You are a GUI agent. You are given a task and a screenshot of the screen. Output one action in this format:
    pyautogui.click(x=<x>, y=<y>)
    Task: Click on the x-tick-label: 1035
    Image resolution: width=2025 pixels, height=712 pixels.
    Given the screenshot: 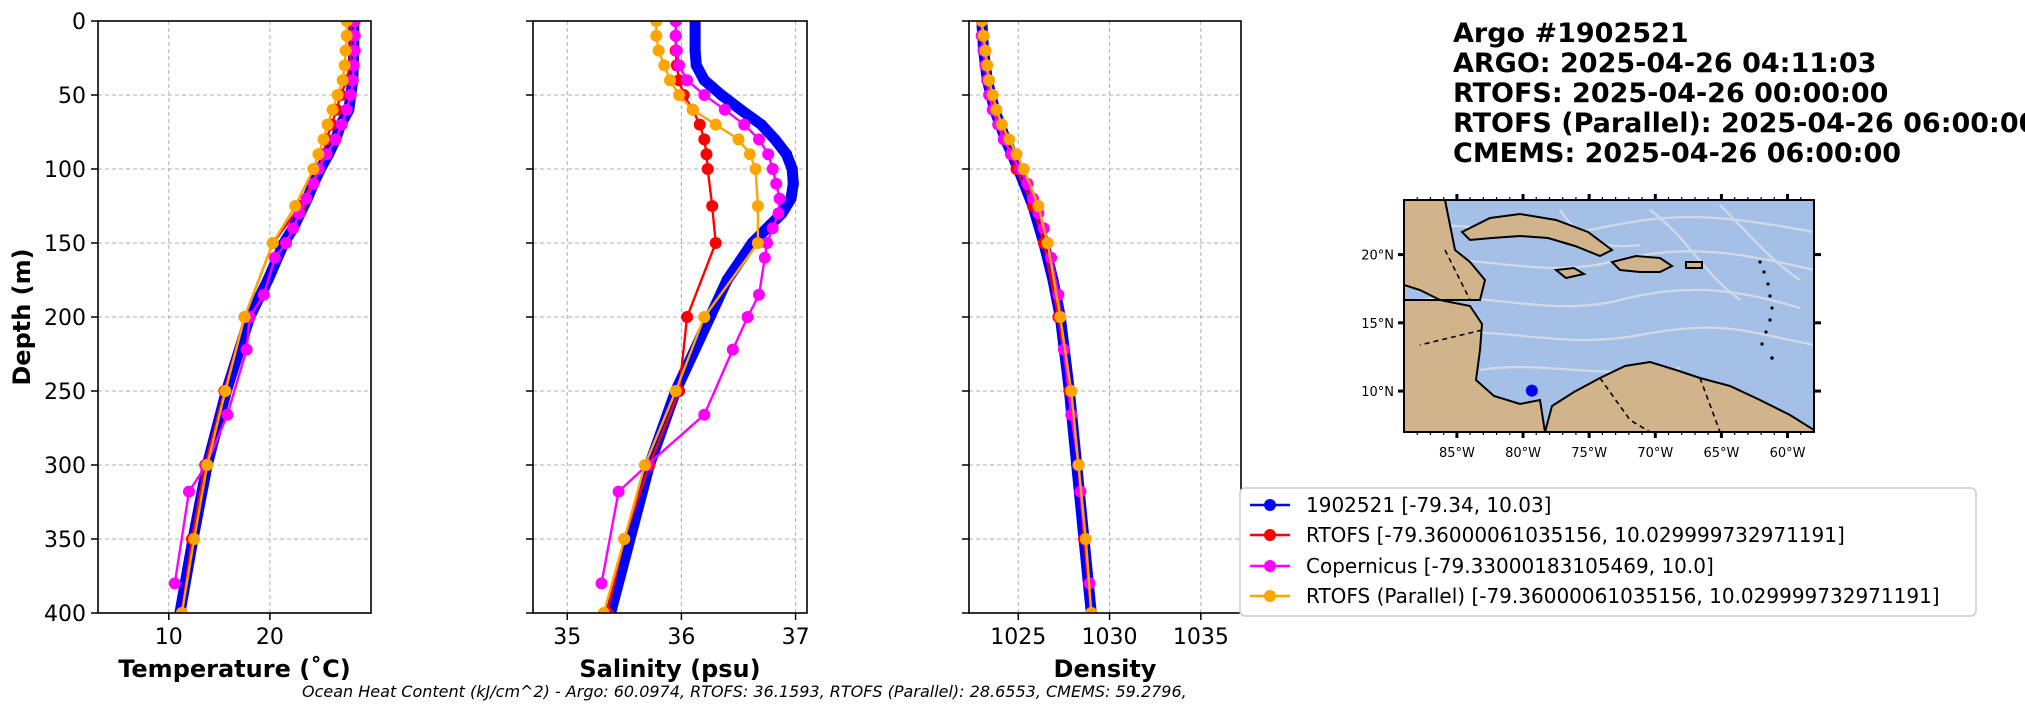 What is the action you would take?
    pyautogui.click(x=1201, y=637)
    